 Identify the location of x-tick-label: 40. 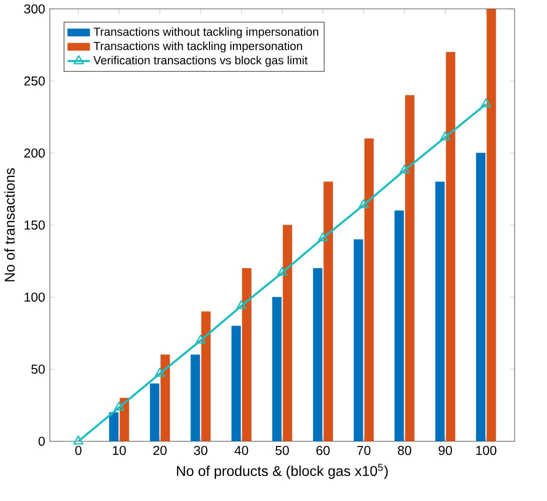
(241, 451).